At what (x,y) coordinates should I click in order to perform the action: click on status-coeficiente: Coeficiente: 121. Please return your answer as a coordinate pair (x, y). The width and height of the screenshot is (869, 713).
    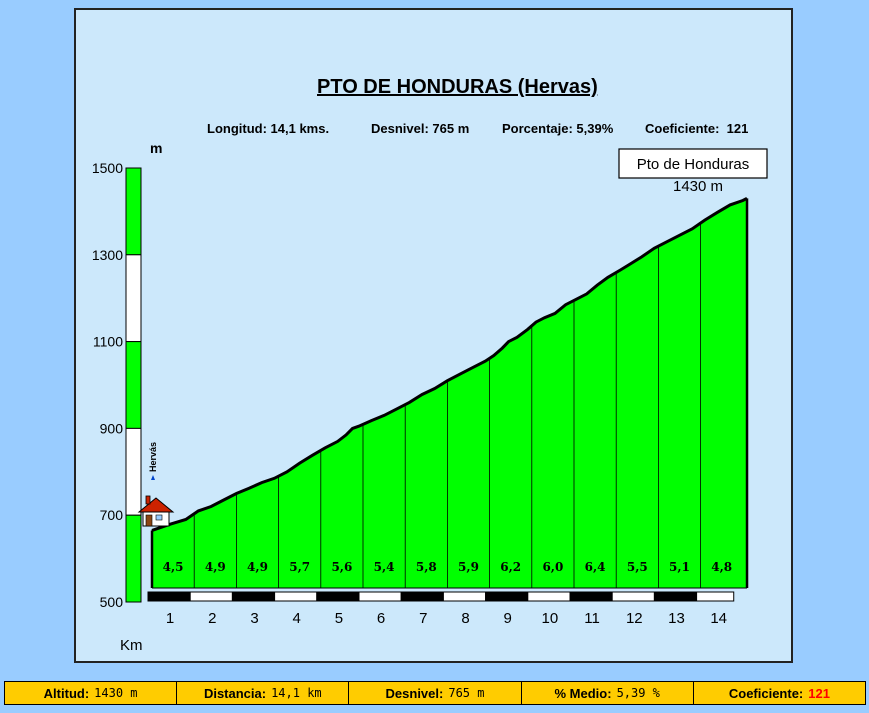
    Looking at the image, I should click on (780, 693).